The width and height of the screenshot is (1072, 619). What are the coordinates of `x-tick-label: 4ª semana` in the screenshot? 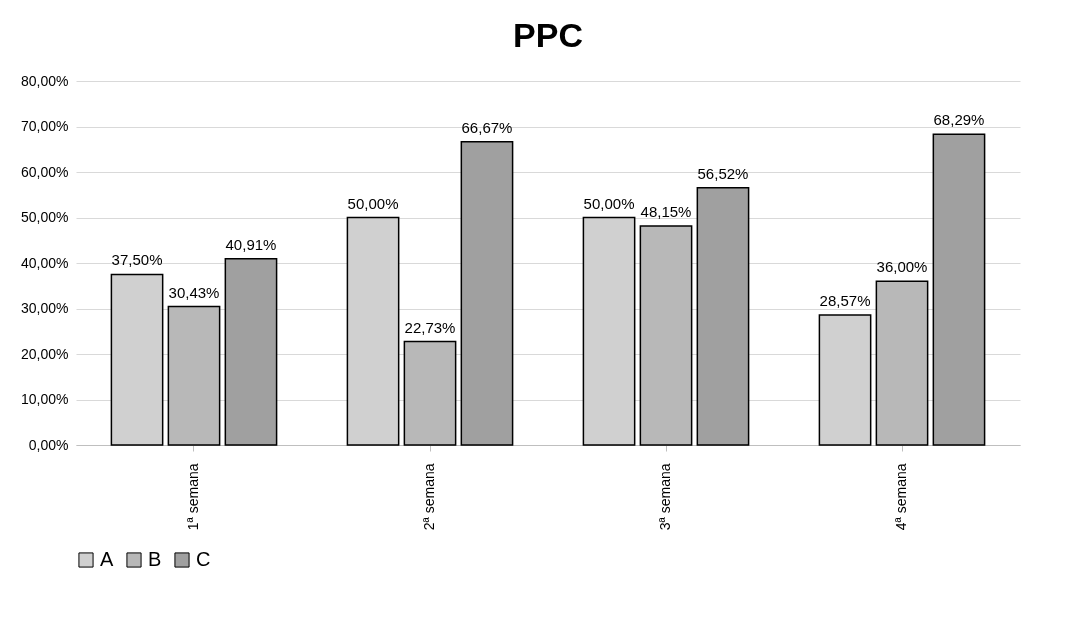 It's located at (901, 497).